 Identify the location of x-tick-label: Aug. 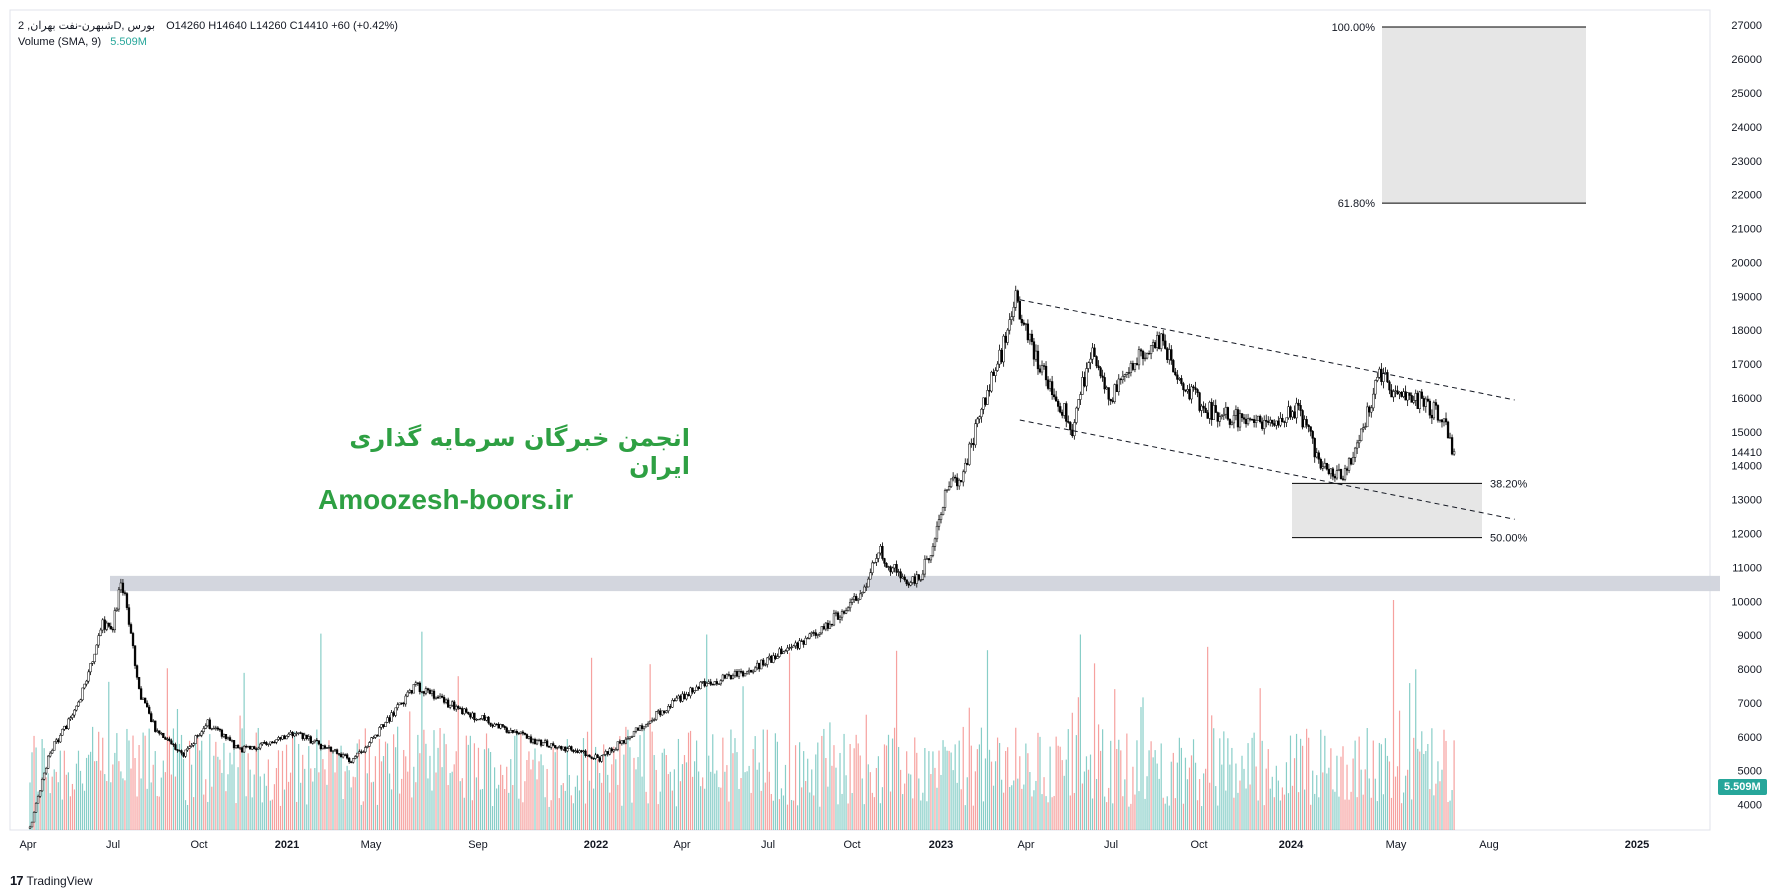
(1489, 845).